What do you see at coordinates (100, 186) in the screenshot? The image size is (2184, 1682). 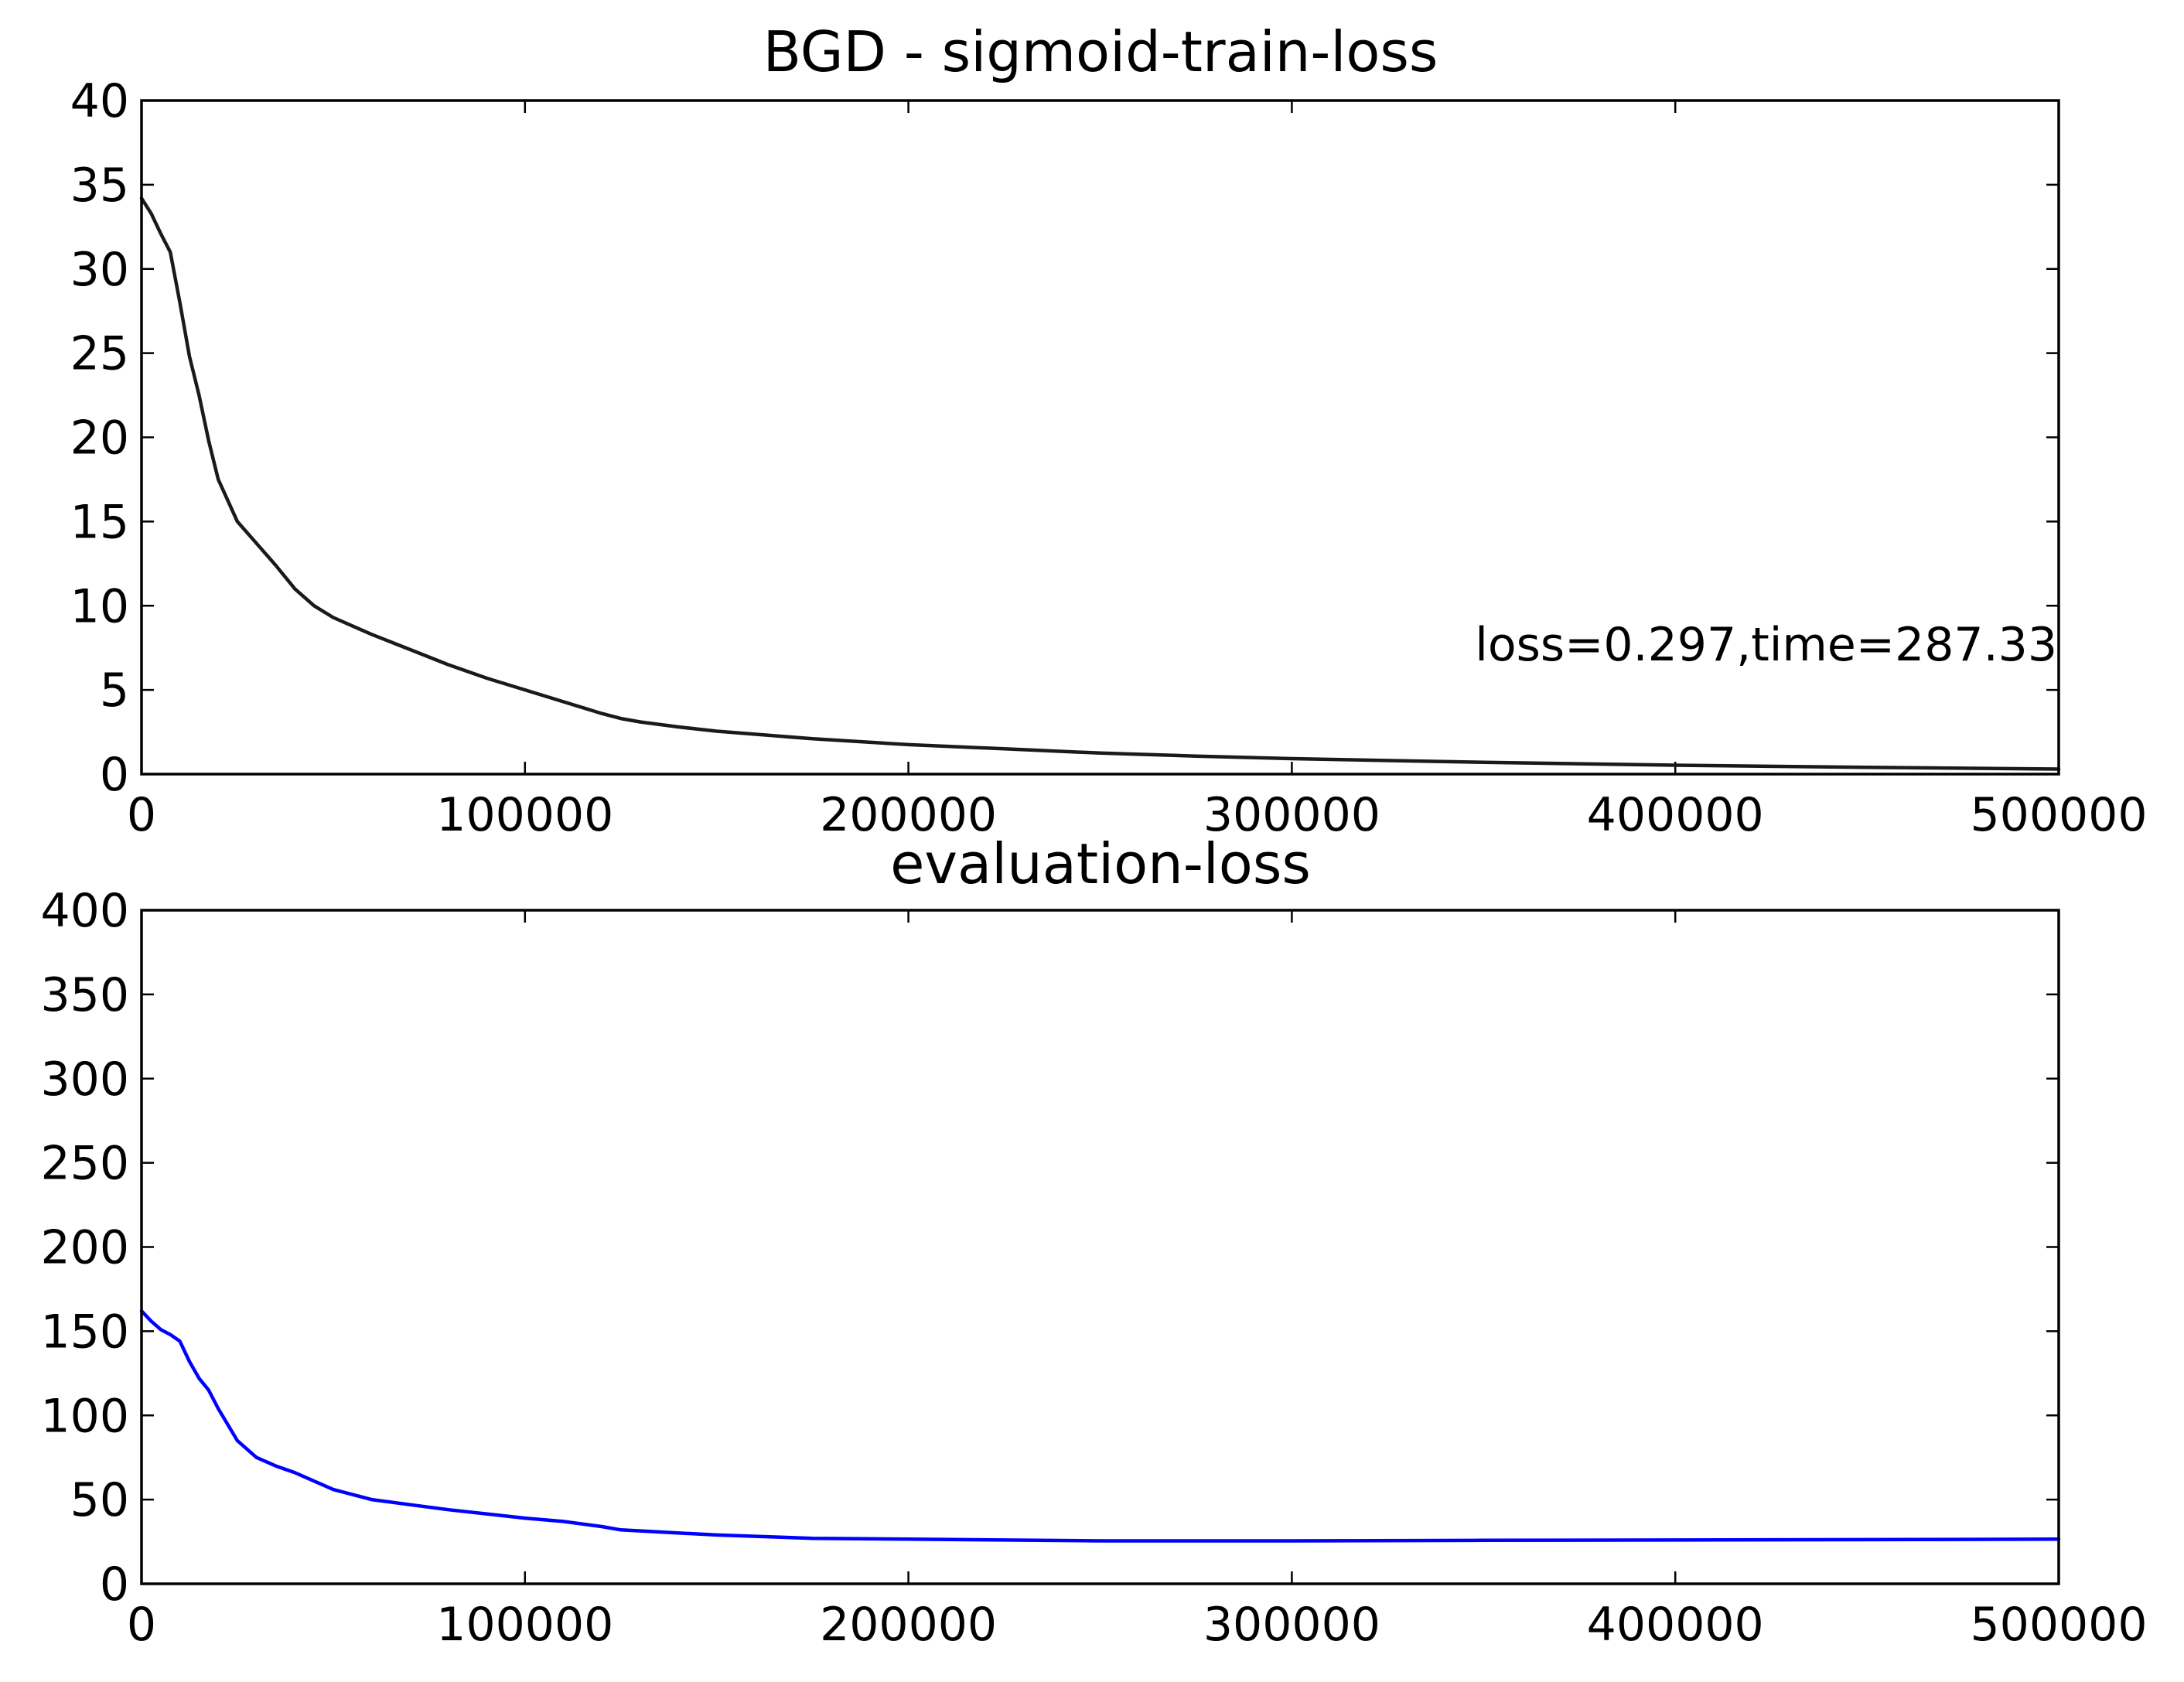 I see `train-loss-ytick-label: 35` at bounding box center [100, 186].